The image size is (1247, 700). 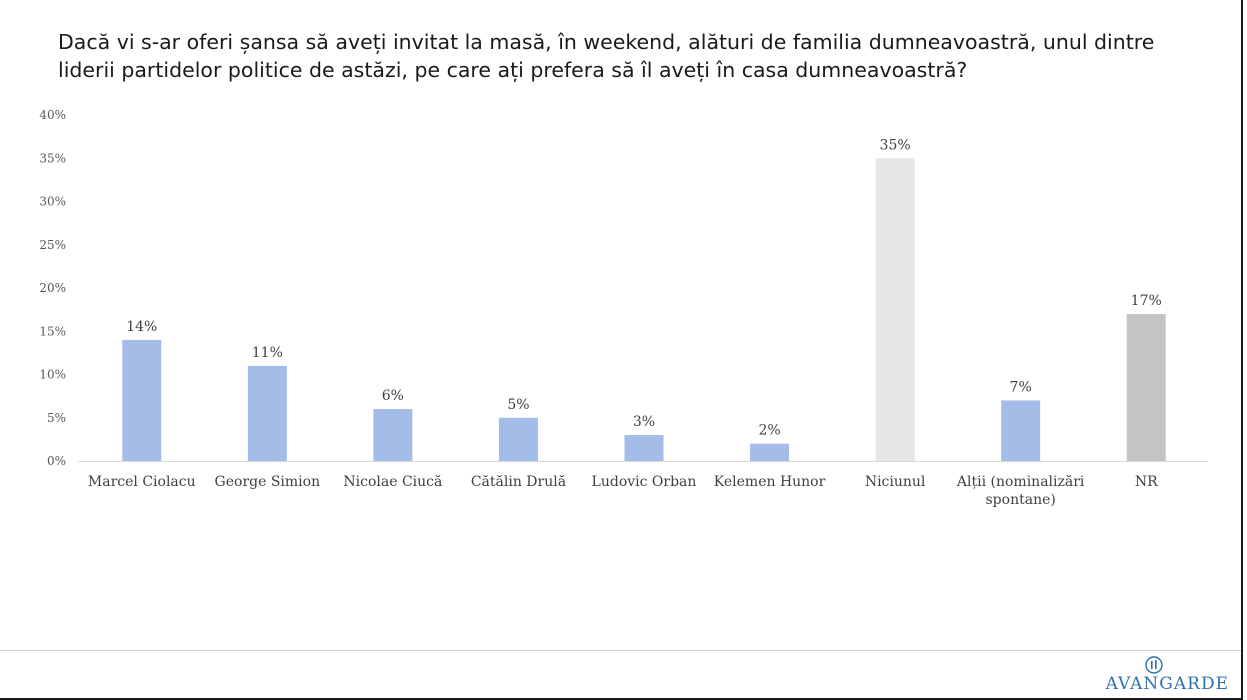 I want to click on y-tick-label: 40%, so click(x=52, y=115).